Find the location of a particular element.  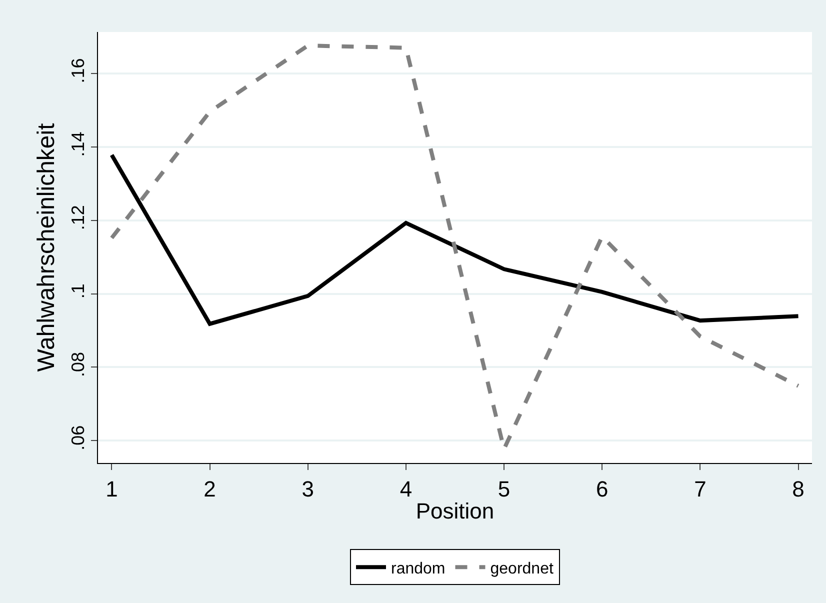

x-tick-label: 4 is located at coordinates (406, 489).